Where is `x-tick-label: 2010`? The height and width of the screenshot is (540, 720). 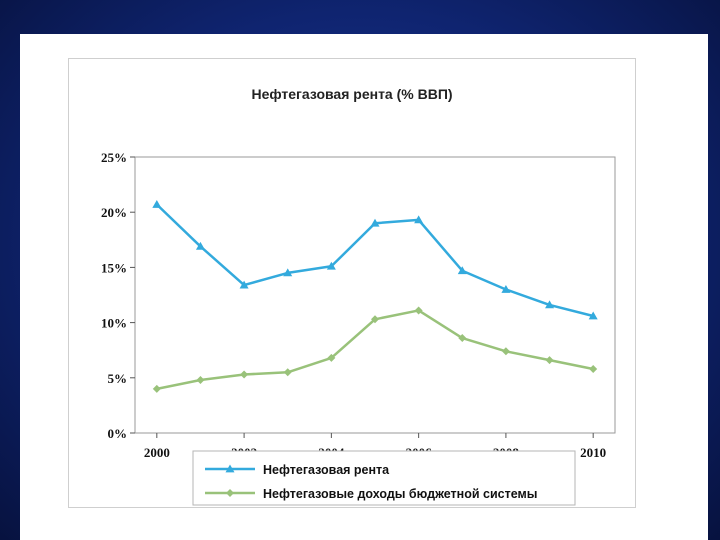 x-tick-label: 2010 is located at coordinates (593, 452).